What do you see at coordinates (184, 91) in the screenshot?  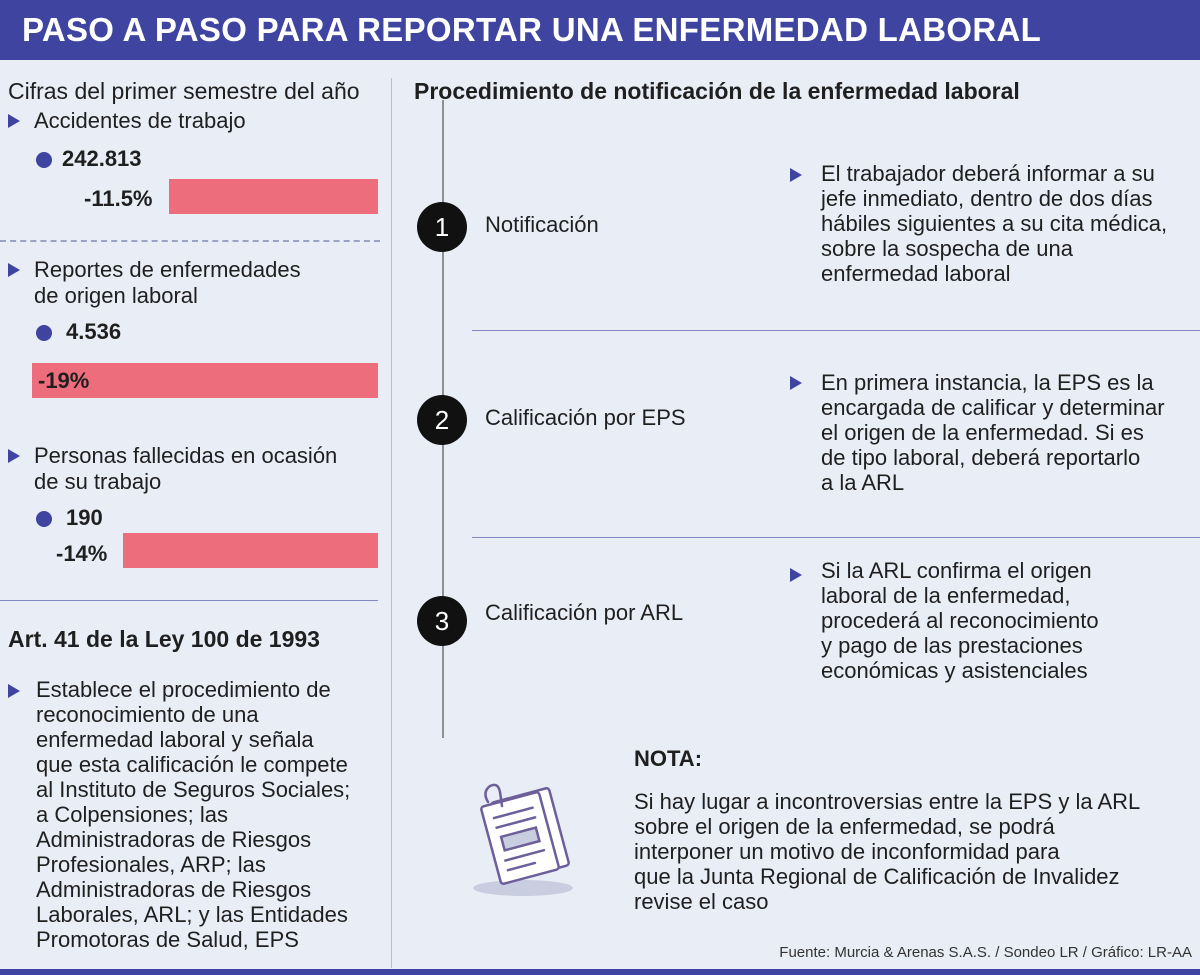 I see `stats-heading: Cifras del primer semestre del año` at bounding box center [184, 91].